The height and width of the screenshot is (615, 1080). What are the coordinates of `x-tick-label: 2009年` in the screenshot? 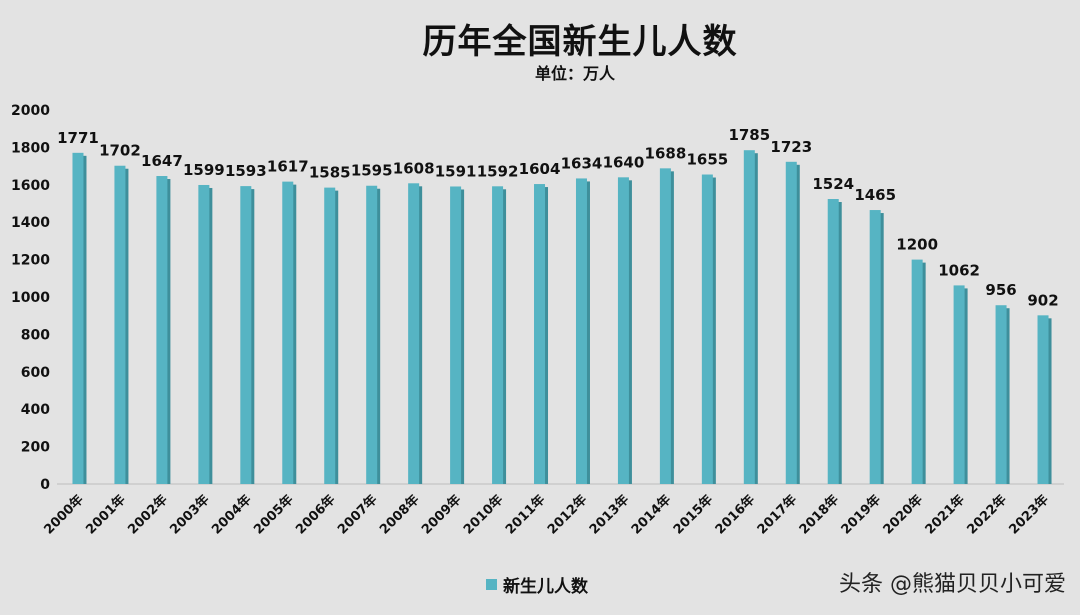 It's located at (441, 515).